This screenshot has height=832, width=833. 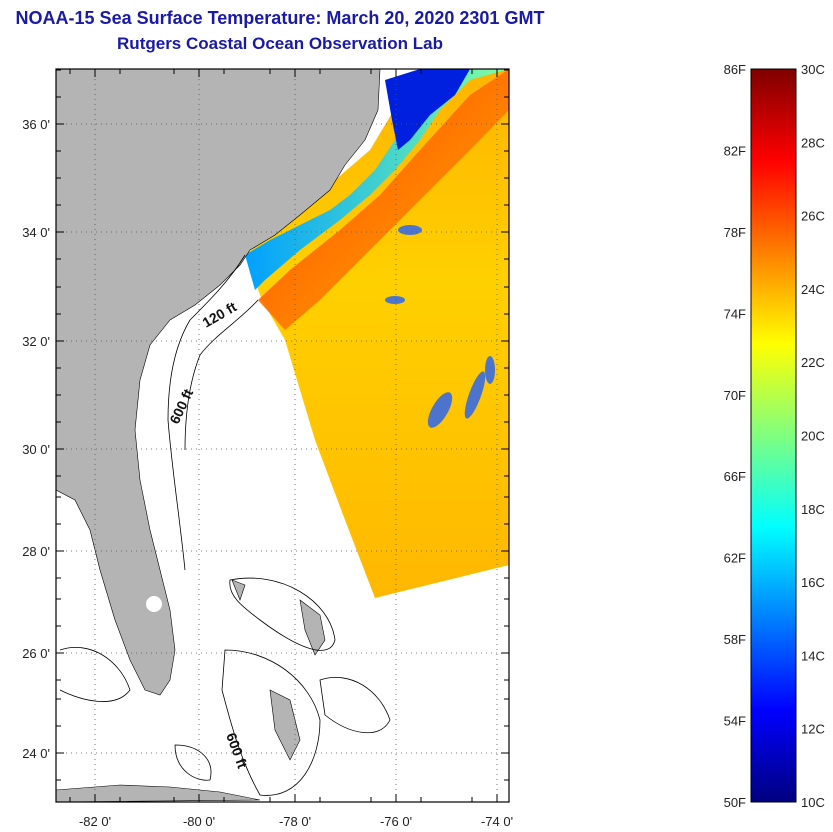 What do you see at coordinates (36, 653) in the screenshot?
I see `lat-label: 26 0'` at bounding box center [36, 653].